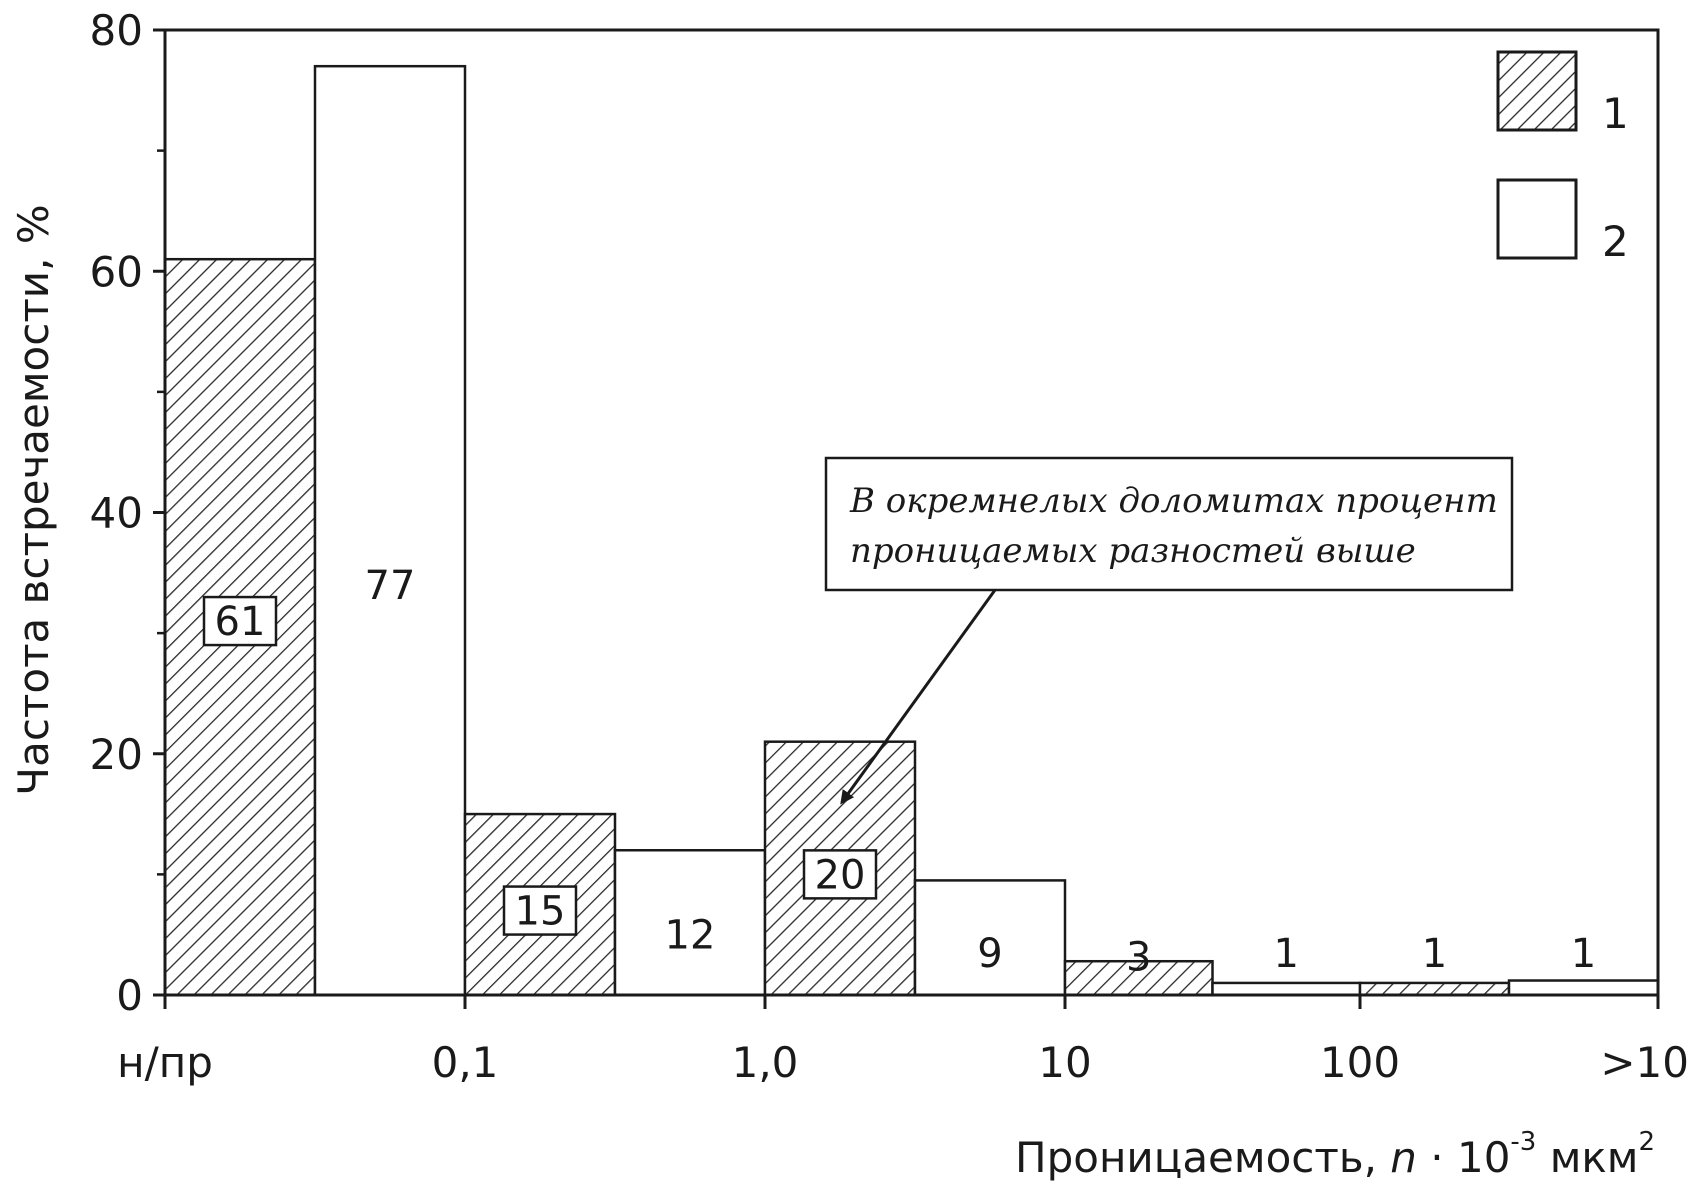 The height and width of the screenshot is (1191, 1691). Describe the element at coordinates (1583, 954) in the screenshot. I see `value-label-9: 1` at that location.